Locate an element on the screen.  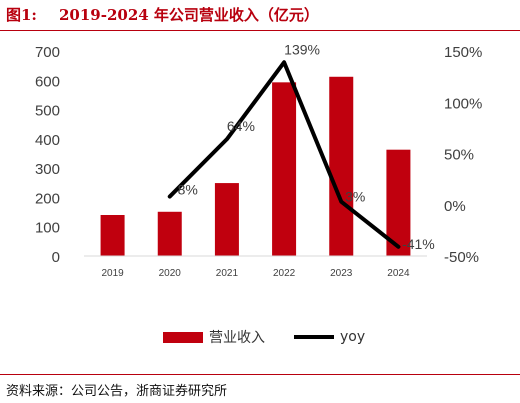
source-note: 资料来源：公司公告，浙商证券研究所 is located at coordinates (117, 391).